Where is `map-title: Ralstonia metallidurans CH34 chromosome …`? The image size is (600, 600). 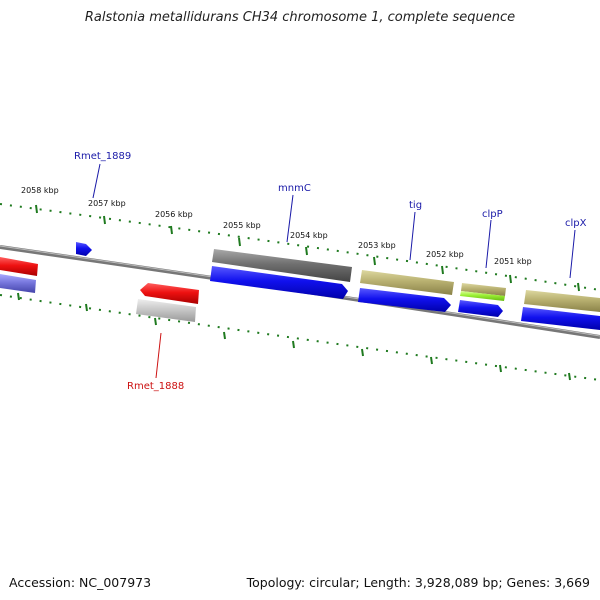 map-title: Ralstonia metallidurans CH34 chromosome … is located at coordinates (300, 17).